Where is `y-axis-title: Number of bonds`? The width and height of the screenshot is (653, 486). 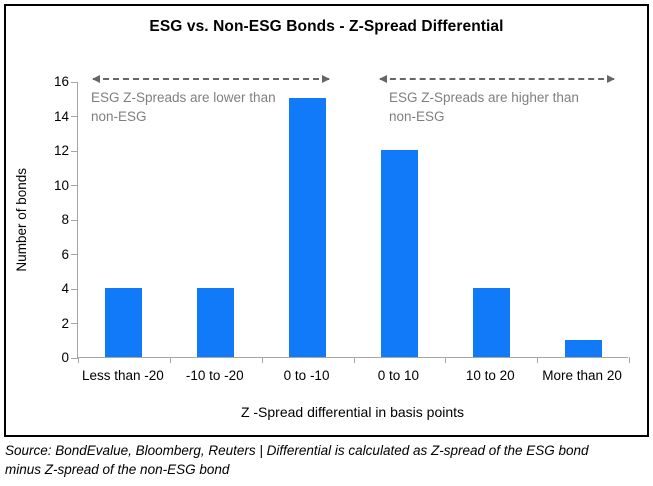
y-axis-title: Number of bonds is located at coordinates (21, 220).